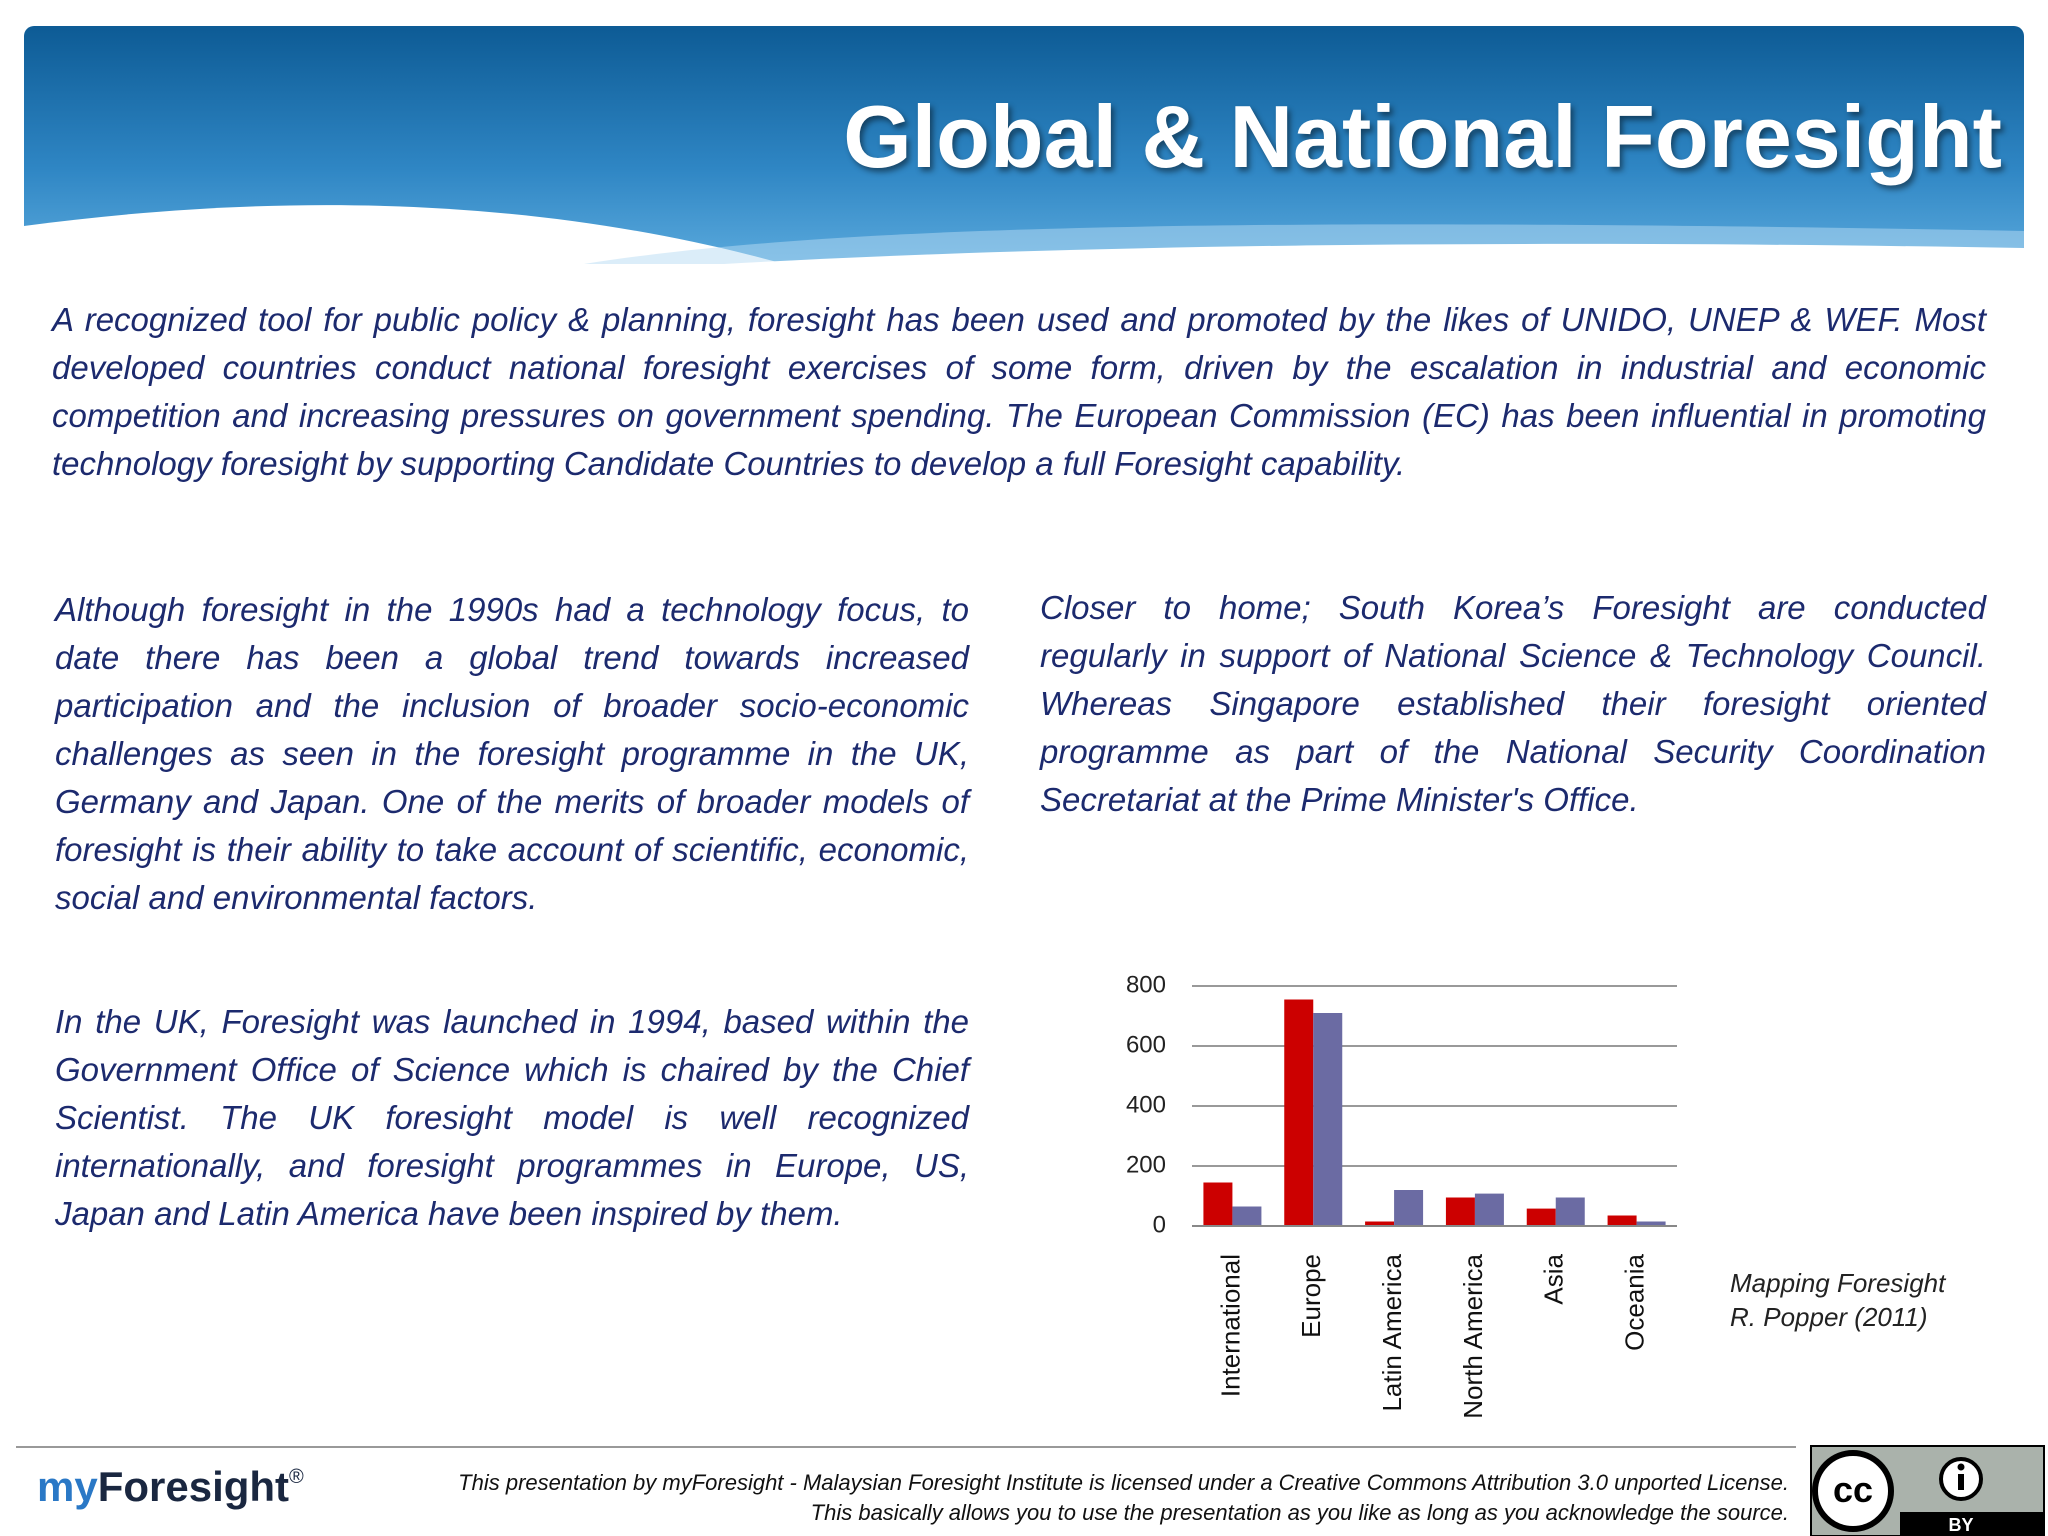 Image resolution: width=2048 pixels, height=1536 pixels. Describe the element at coordinates (1634, 1301) in the screenshot. I see `x-tick-label: Oceania` at that location.